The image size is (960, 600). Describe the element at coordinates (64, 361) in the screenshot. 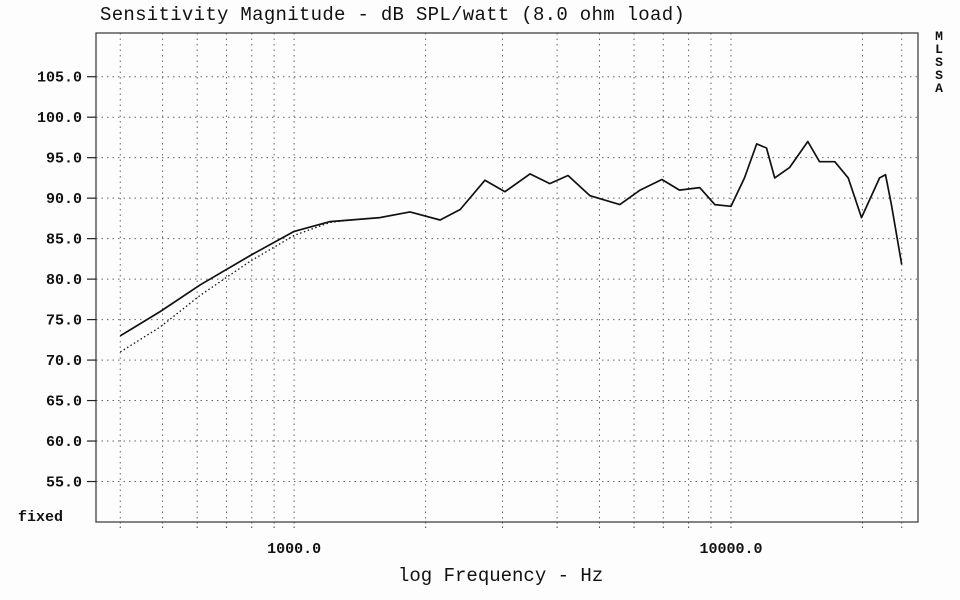

I see `y-tick-label: 70.0` at that location.